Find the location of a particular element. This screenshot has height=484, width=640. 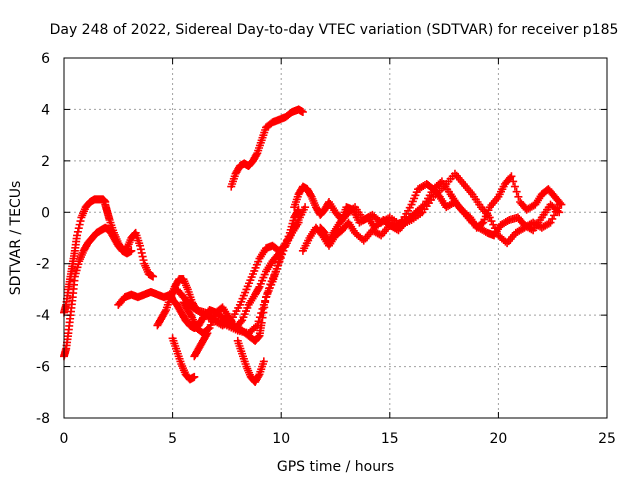

series-arc-2d is located at coordinates (226, 297).